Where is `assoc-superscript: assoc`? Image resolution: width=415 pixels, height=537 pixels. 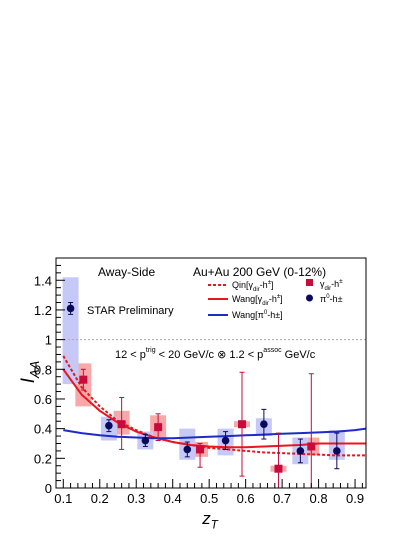
assoc-superscript: assoc is located at coordinates (272, 350).